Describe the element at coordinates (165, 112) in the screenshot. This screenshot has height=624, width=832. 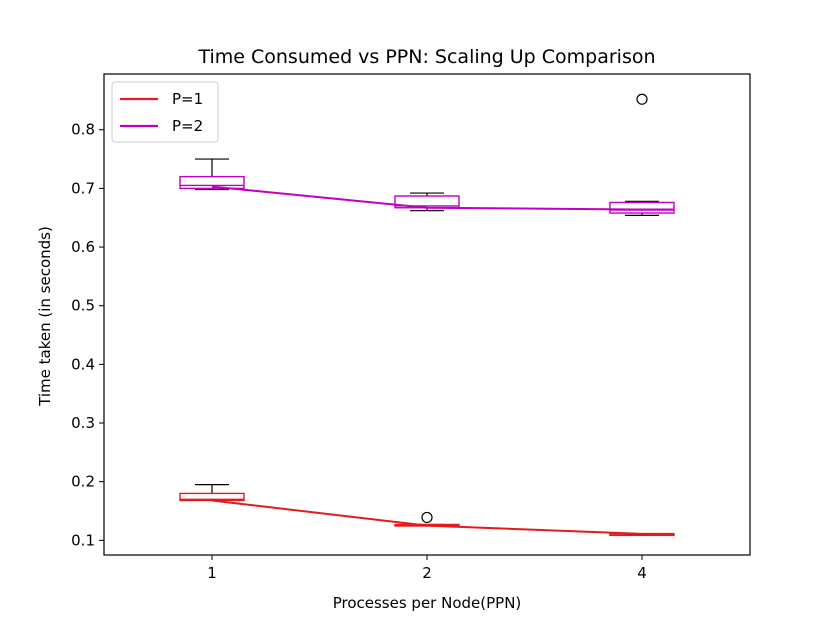
I see `legend: P=1 P=2` at that location.